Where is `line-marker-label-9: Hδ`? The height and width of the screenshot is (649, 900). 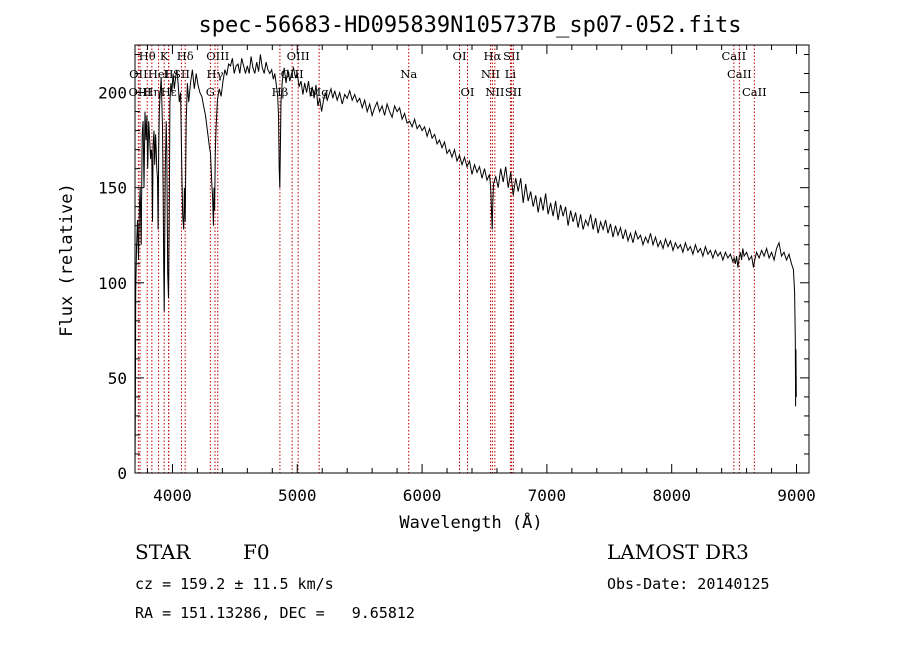
line-marker-label-9: Hδ is located at coordinates (185, 56).